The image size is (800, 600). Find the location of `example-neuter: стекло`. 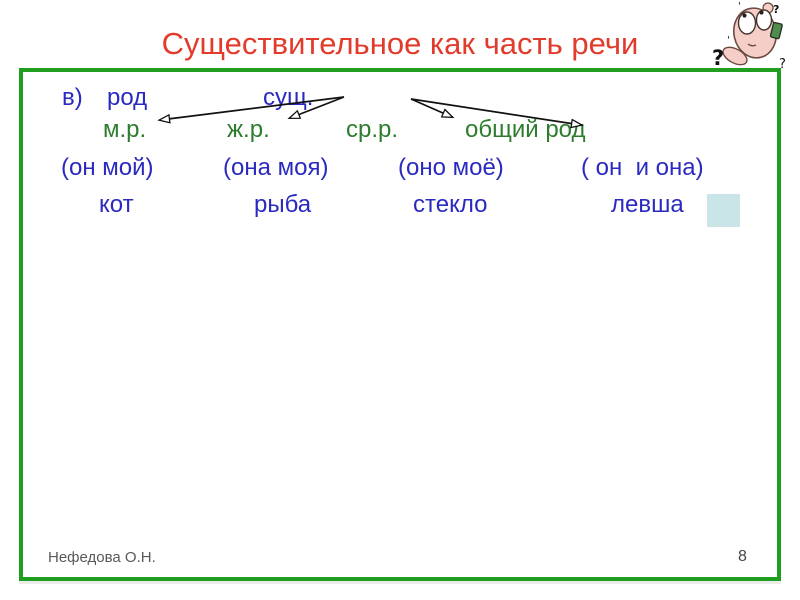

example-neuter: стекло is located at coordinates (450, 204).